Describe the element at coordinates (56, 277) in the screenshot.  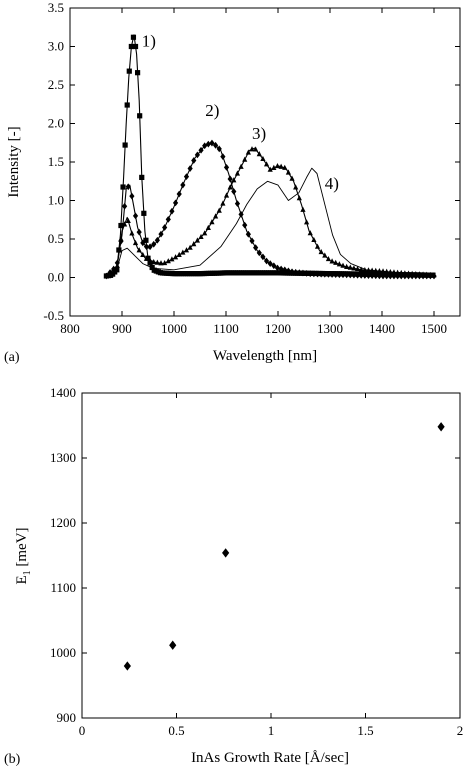
I see `panel-a-y-tick-label: 0.0` at that location.